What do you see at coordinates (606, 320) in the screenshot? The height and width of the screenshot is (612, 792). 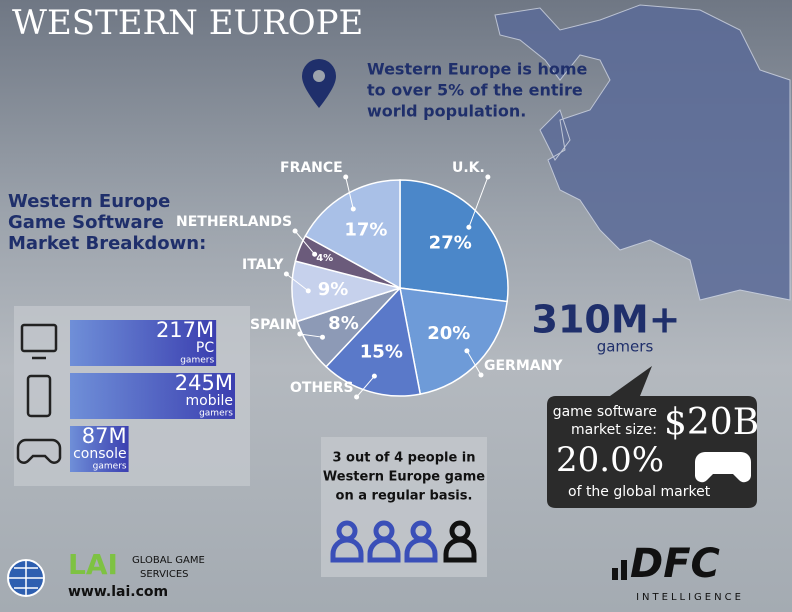 I see `gamers-total: 310M+` at bounding box center [606, 320].